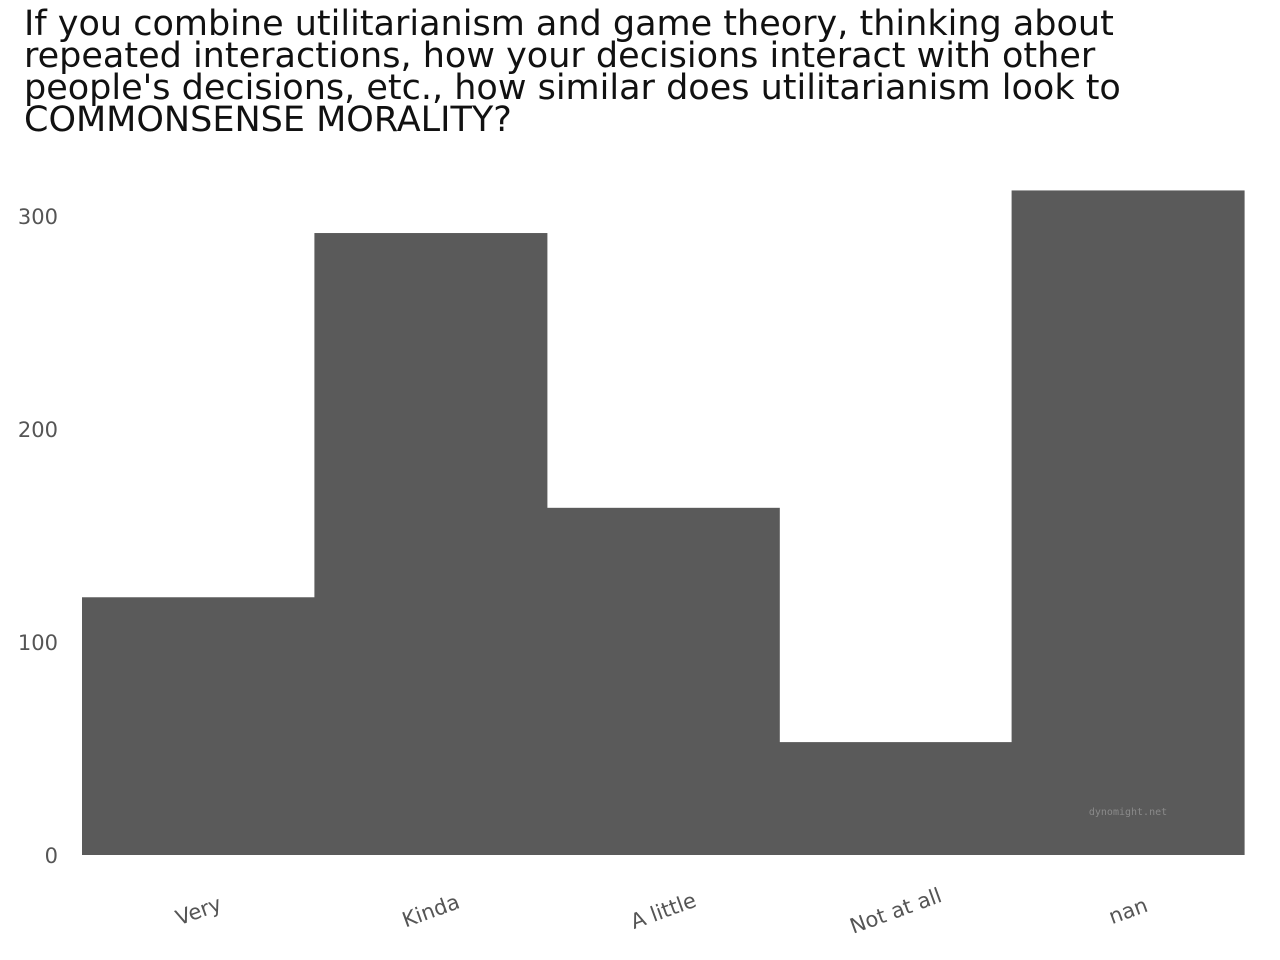 The image size is (1280, 960). I want to click on x-tick-label: Not at all, so click(896, 910).